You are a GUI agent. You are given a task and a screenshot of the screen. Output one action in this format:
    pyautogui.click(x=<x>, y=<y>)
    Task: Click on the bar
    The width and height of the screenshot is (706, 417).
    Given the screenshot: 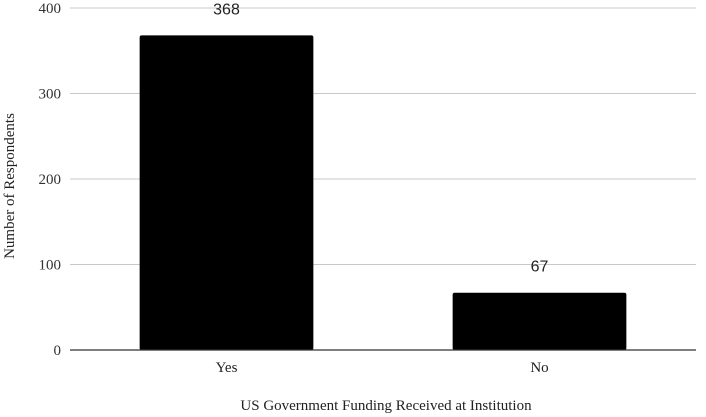 What is the action you would take?
    pyautogui.click(x=539, y=321)
    